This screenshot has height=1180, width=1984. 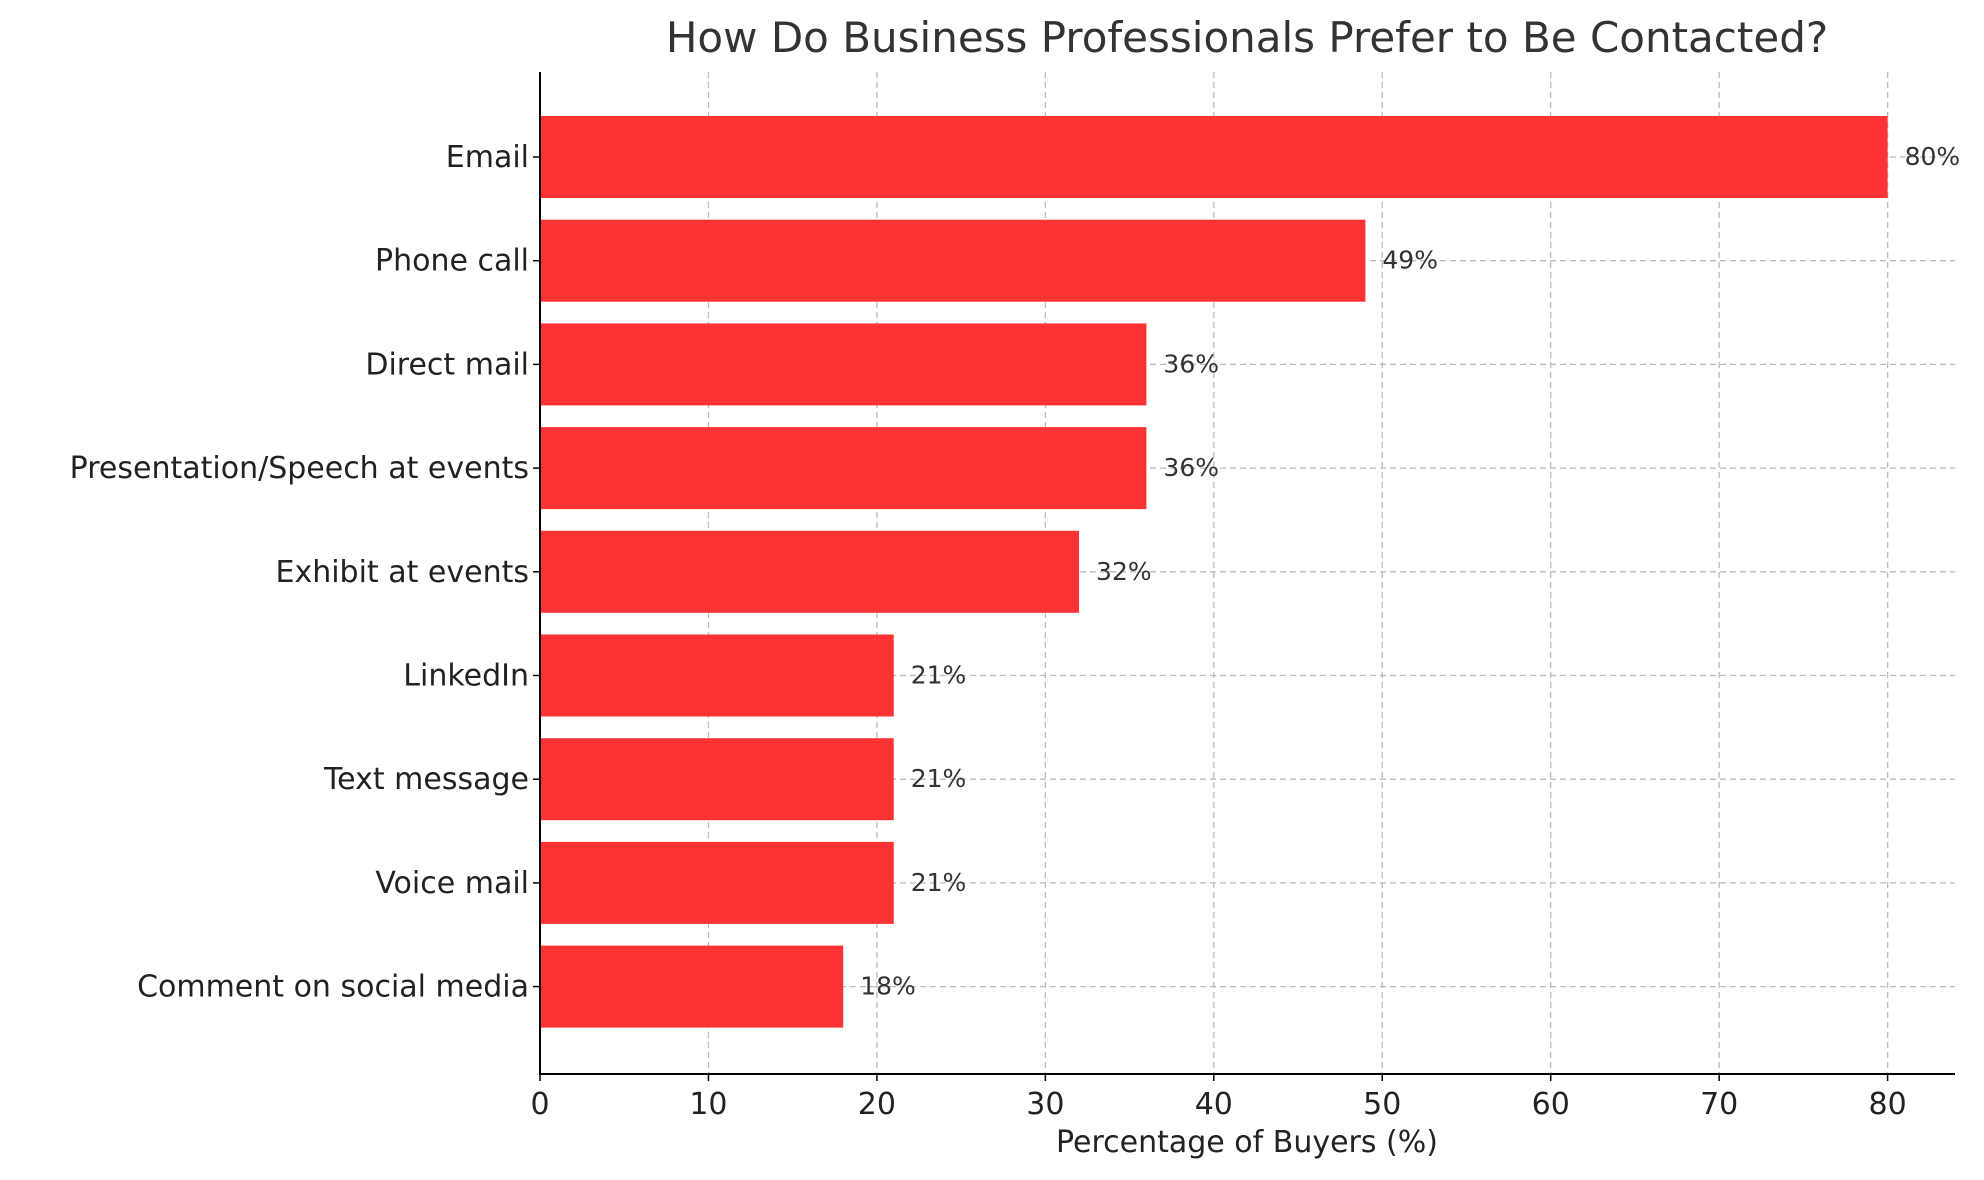 What do you see at coordinates (447, 364) in the screenshot?
I see `y-tick-label: Direct mail` at bounding box center [447, 364].